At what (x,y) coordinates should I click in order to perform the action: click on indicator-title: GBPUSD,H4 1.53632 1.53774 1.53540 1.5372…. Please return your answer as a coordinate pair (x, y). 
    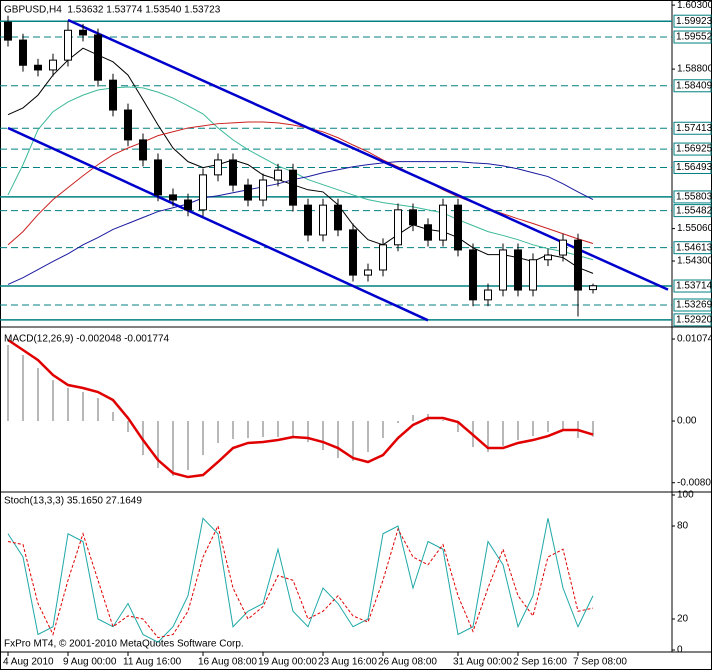
    Looking at the image, I should click on (112, 10).